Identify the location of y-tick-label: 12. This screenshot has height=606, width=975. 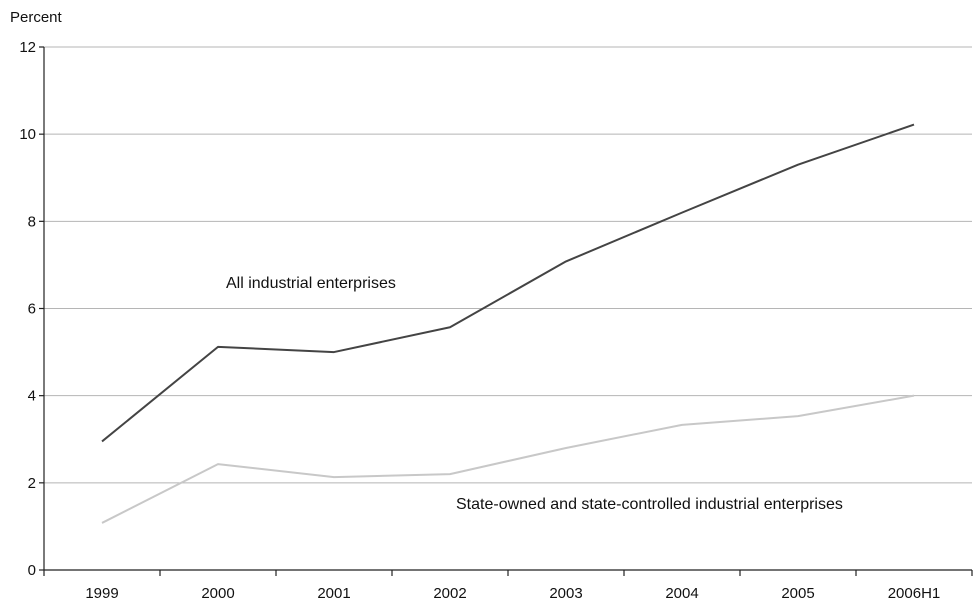
(27, 47).